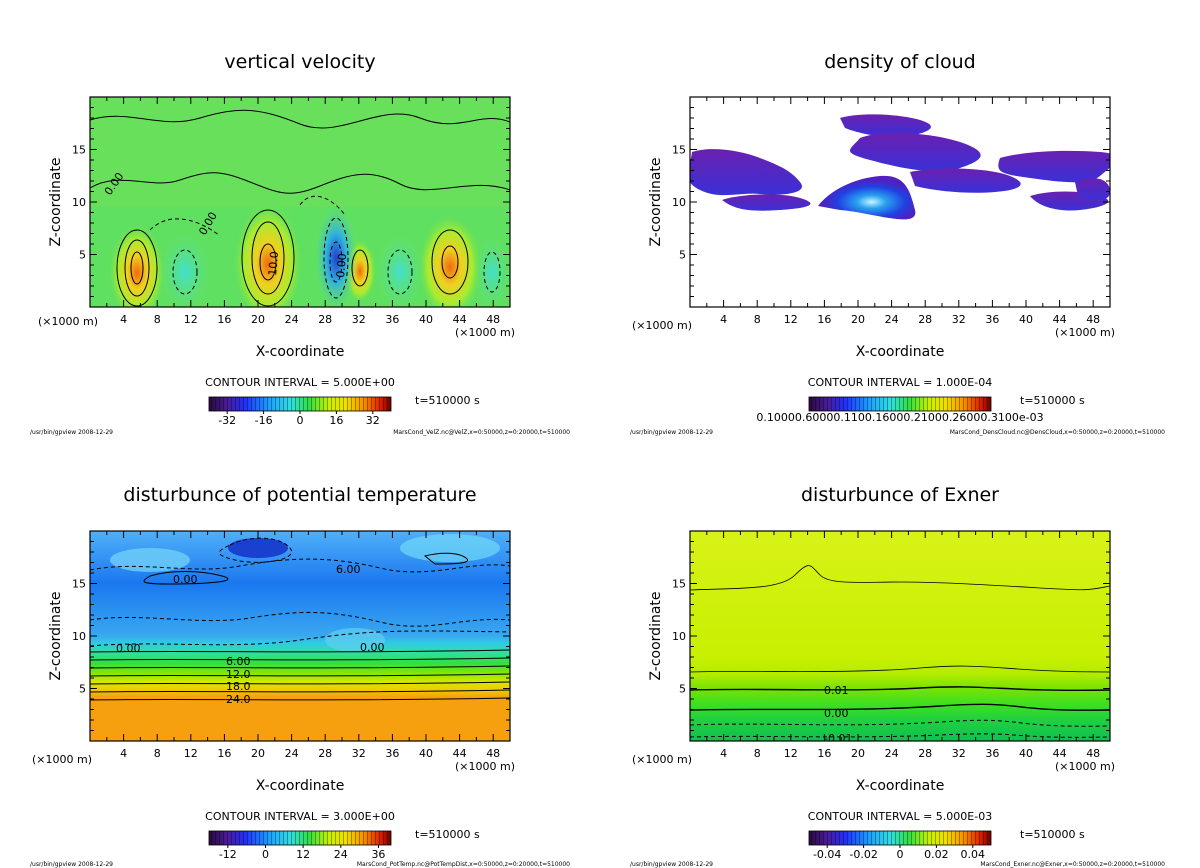 The width and height of the screenshot is (1200, 868). Describe the element at coordinates (273, 264) in the screenshot. I see `contour-label: 10.0` at that location.